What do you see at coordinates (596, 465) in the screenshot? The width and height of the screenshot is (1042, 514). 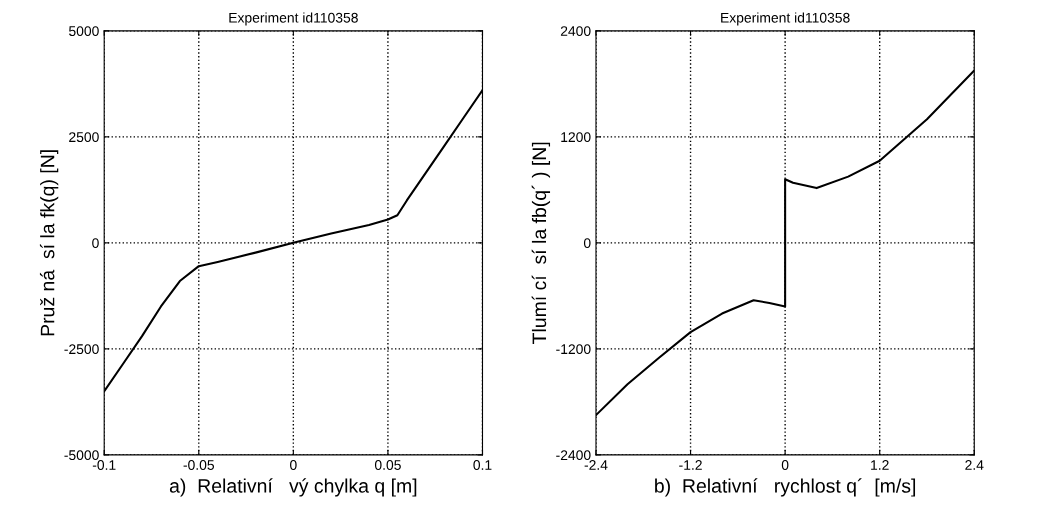 I see `x-tick-label: -2.4` at bounding box center [596, 465].